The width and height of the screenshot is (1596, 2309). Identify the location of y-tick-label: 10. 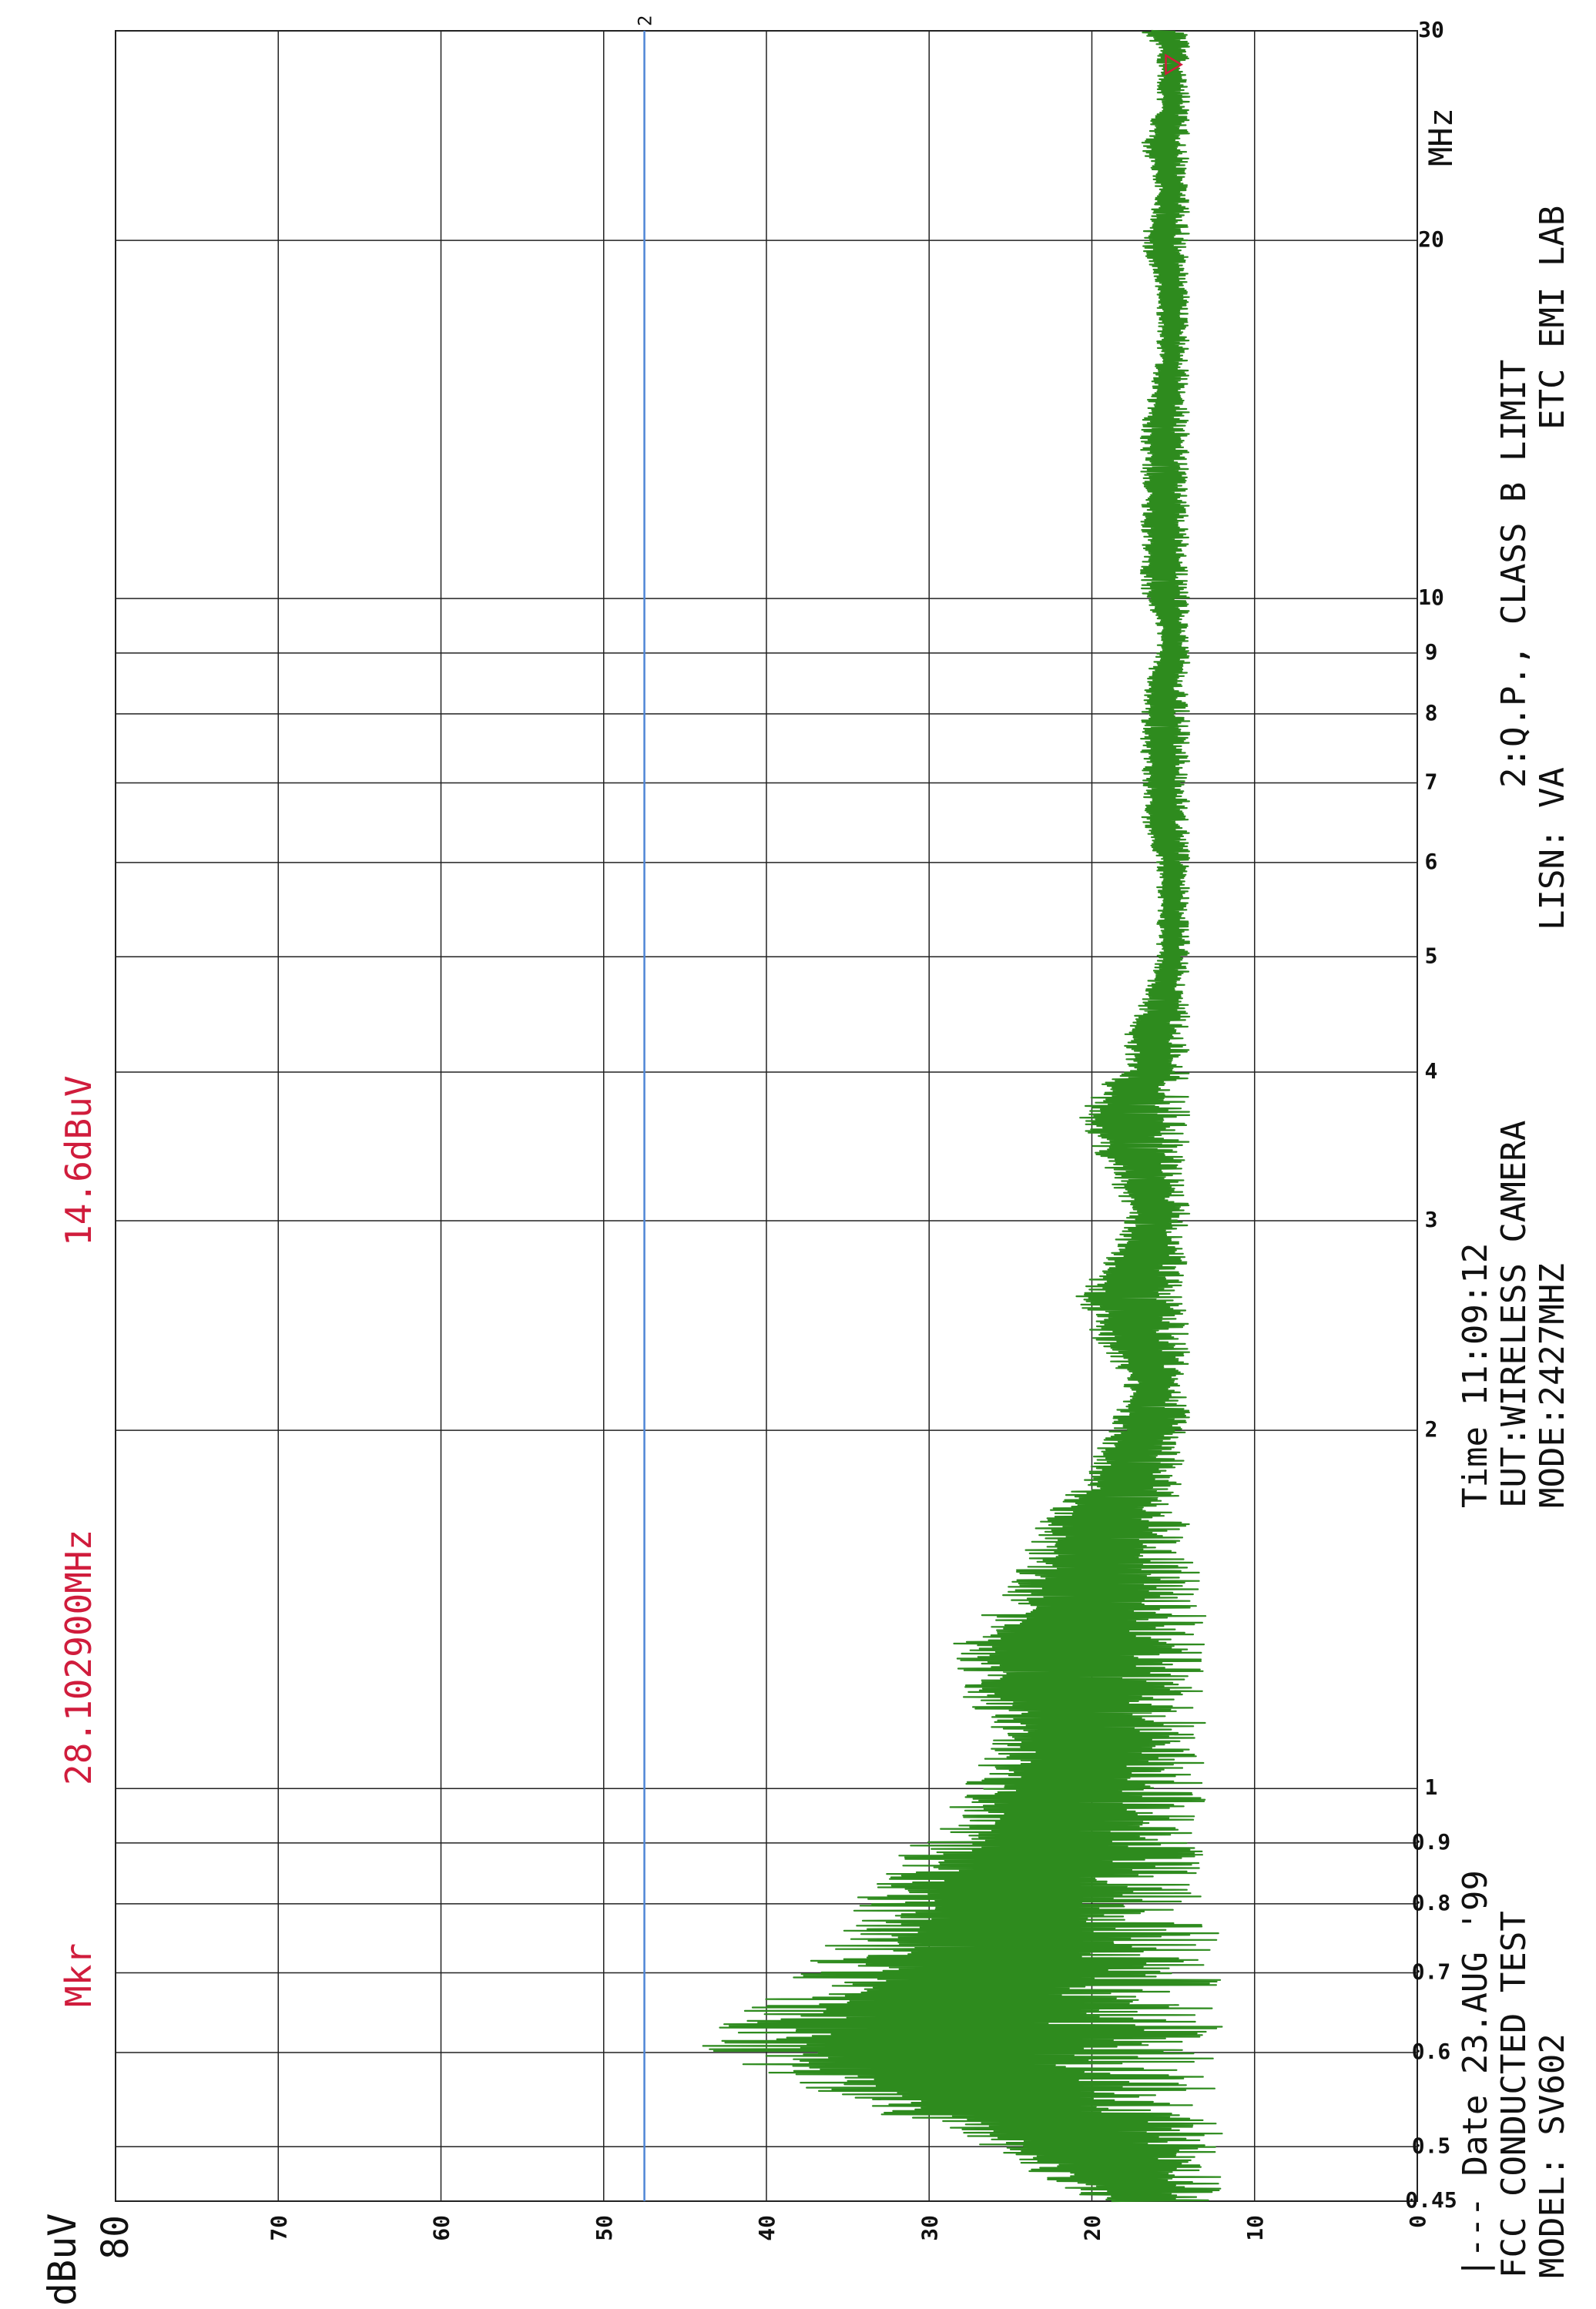
(1255, 2228).